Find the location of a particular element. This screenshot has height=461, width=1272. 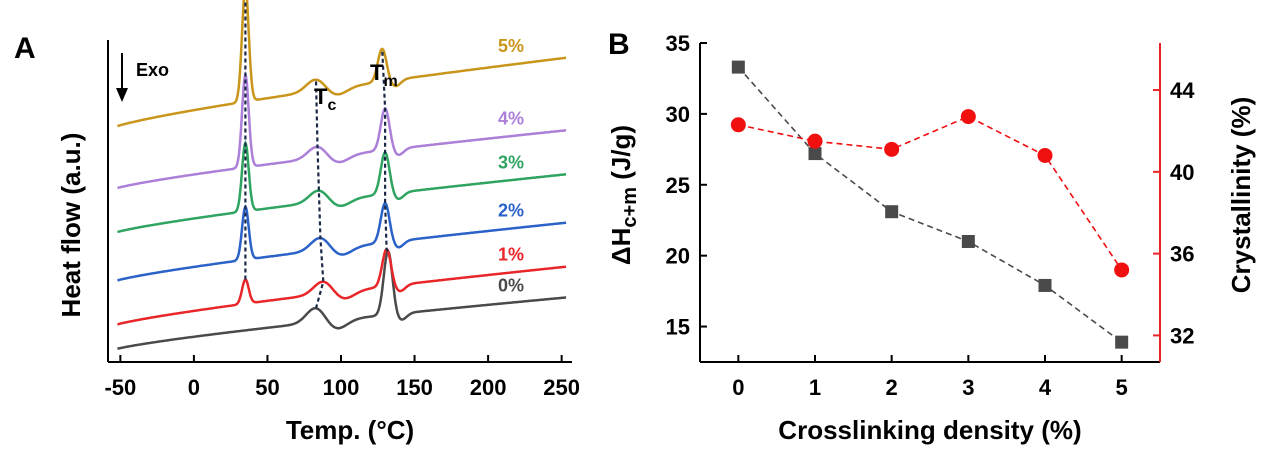

panel-a-y-title: Heat flow (a.u.) is located at coordinates (71, 225).